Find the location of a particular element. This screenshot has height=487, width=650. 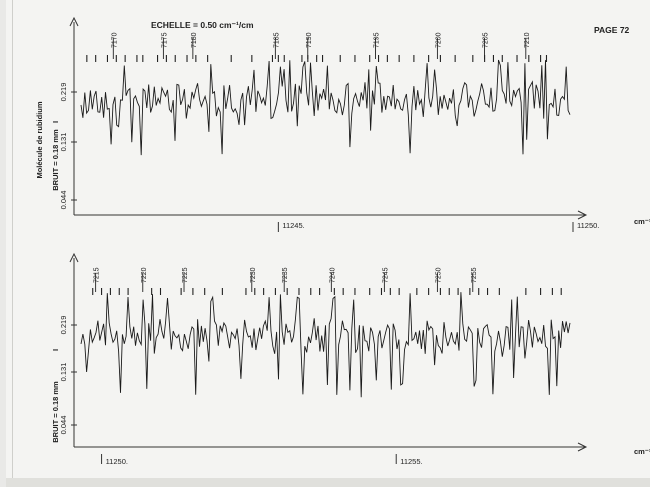

line-number-label: 7175 is located at coordinates (164, 40).